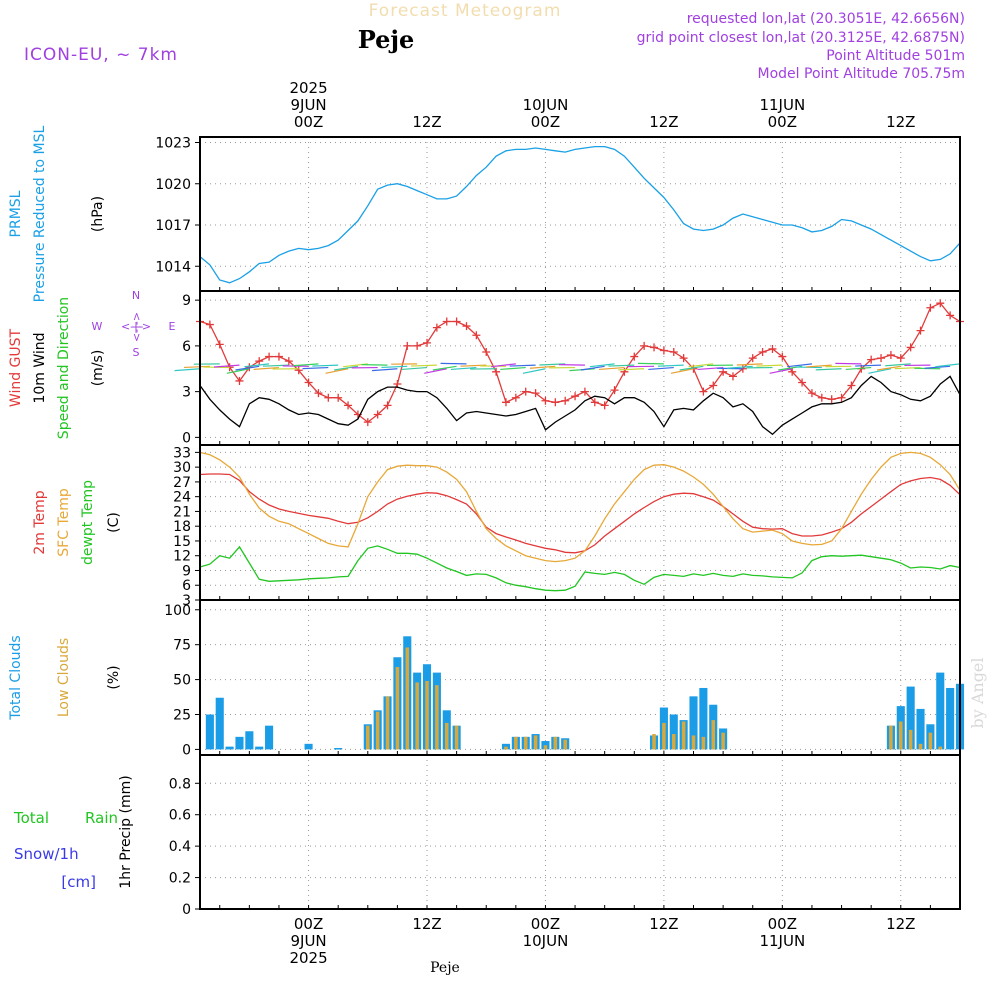 The width and height of the screenshot is (1000, 1000). What do you see at coordinates (308, 122) in the screenshot?
I see `top-time-label: 00Z` at bounding box center [308, 122].